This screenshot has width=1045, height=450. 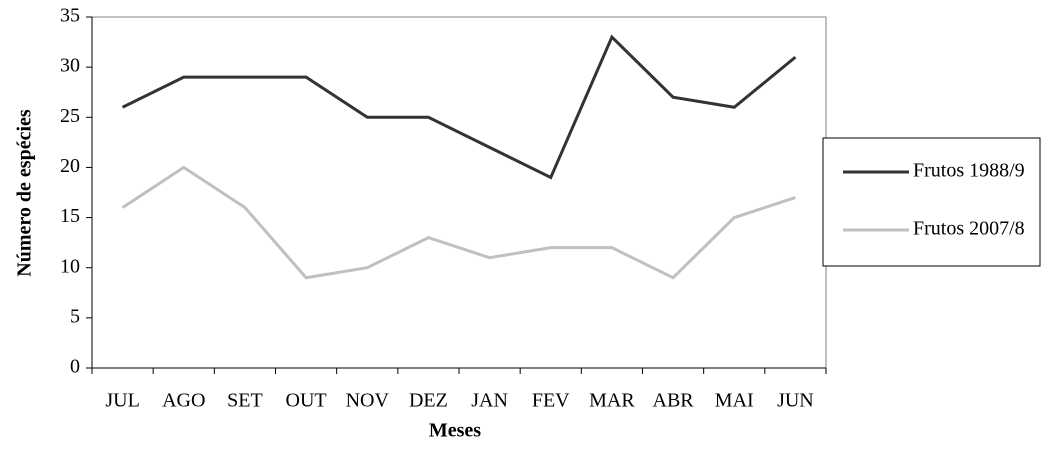 I want to click on y-tick-label: 25, so click(x=70, y=116).